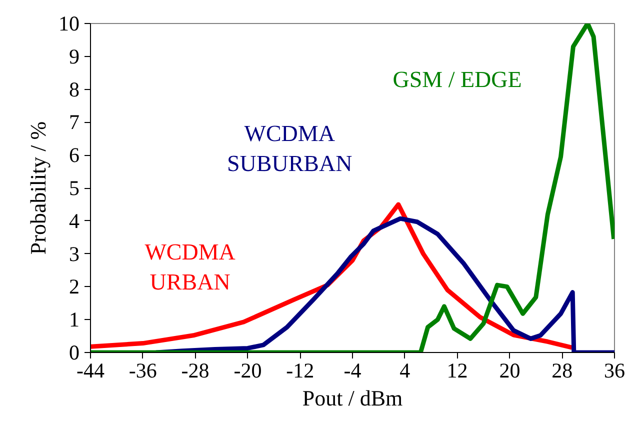  I want to click on y-tick-label: 8, so click(74, 89).